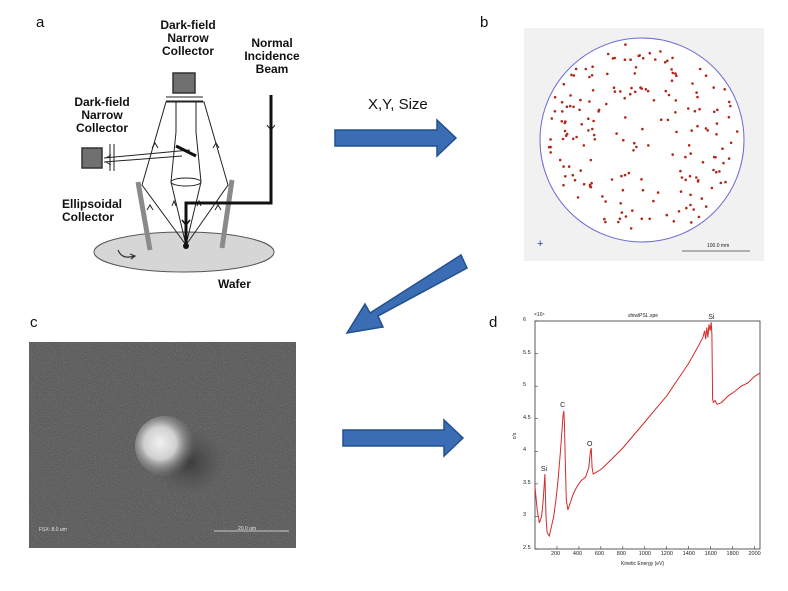 The height and width of the screenshot is (591, 788). Describe the element at coordinates (184, 252) in the screenshot. I see `wafer-disk` at that location.